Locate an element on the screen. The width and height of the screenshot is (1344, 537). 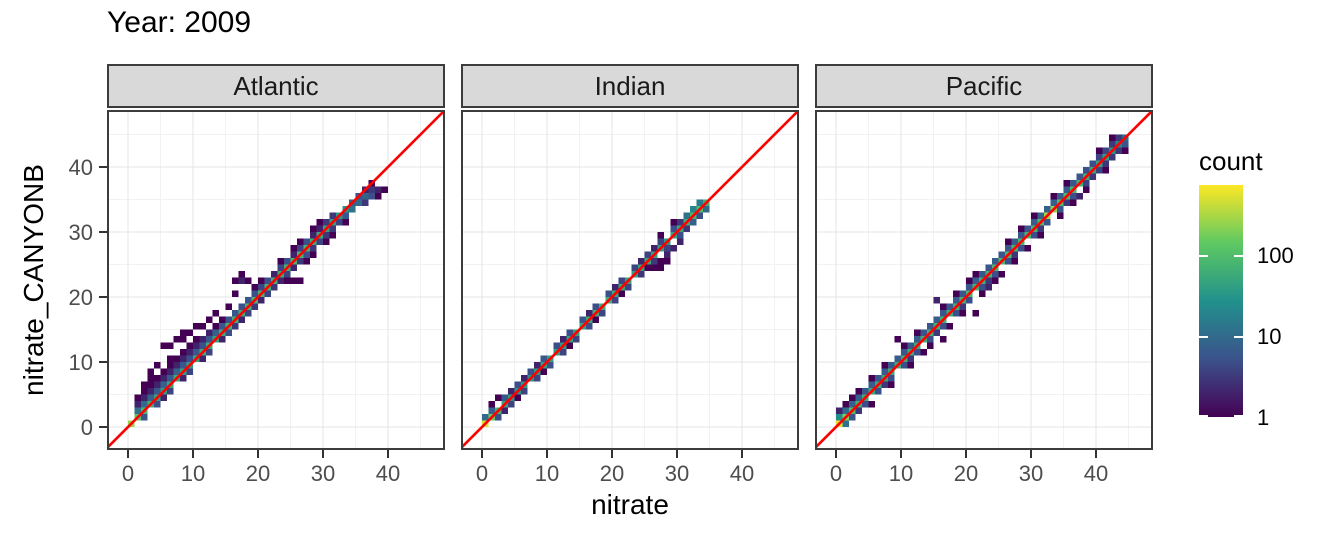
legend-tick-label: 100 is located at coordinates (1275, 255).